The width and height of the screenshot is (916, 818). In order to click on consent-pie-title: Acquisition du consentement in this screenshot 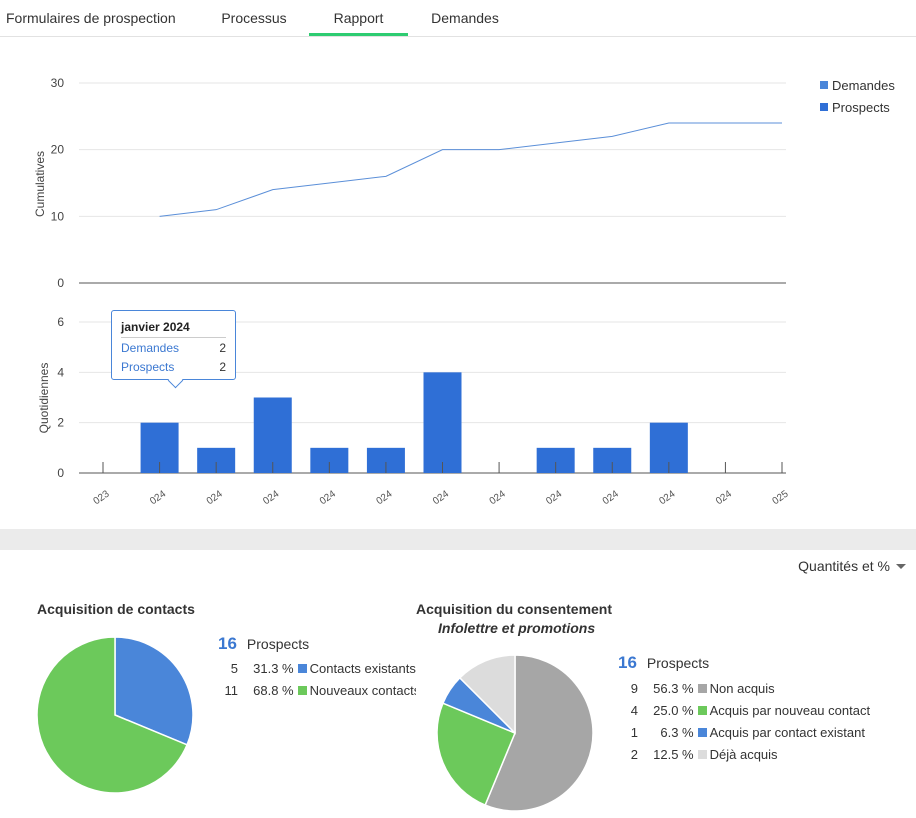, I will do `click(514, 609)`.